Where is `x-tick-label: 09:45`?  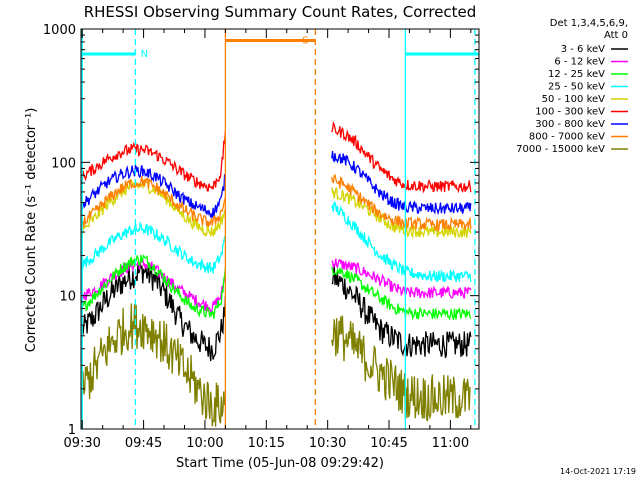 x-tick-label: 09:45 is located at coordinates (143, 443).